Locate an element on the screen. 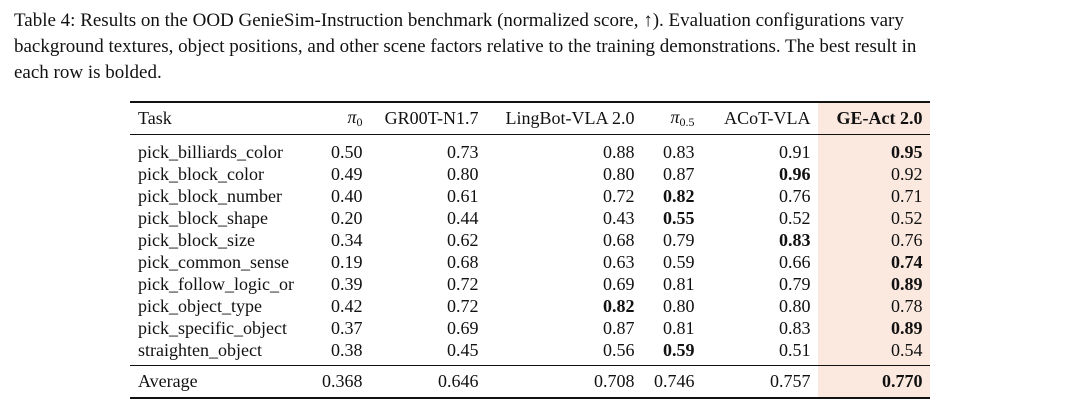 This screenshot has height=418, width=1080. table-row: pick_block_size 0.34 0.62 0.68 0.79 0.83 0.76 is located at coordinates (530, 240).